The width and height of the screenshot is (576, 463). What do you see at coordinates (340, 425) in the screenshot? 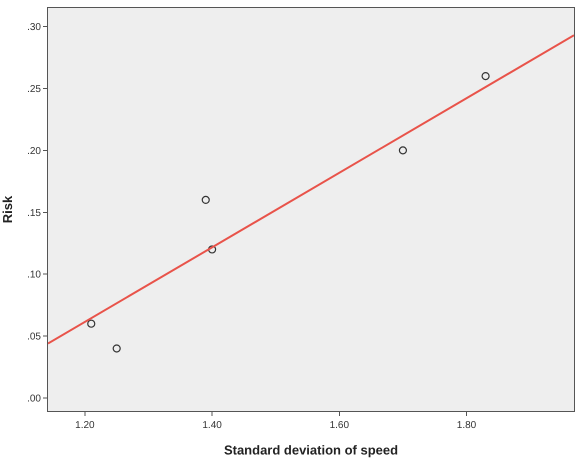
I see `x-tick-label: 1.60` at bounding box center [340, 425].